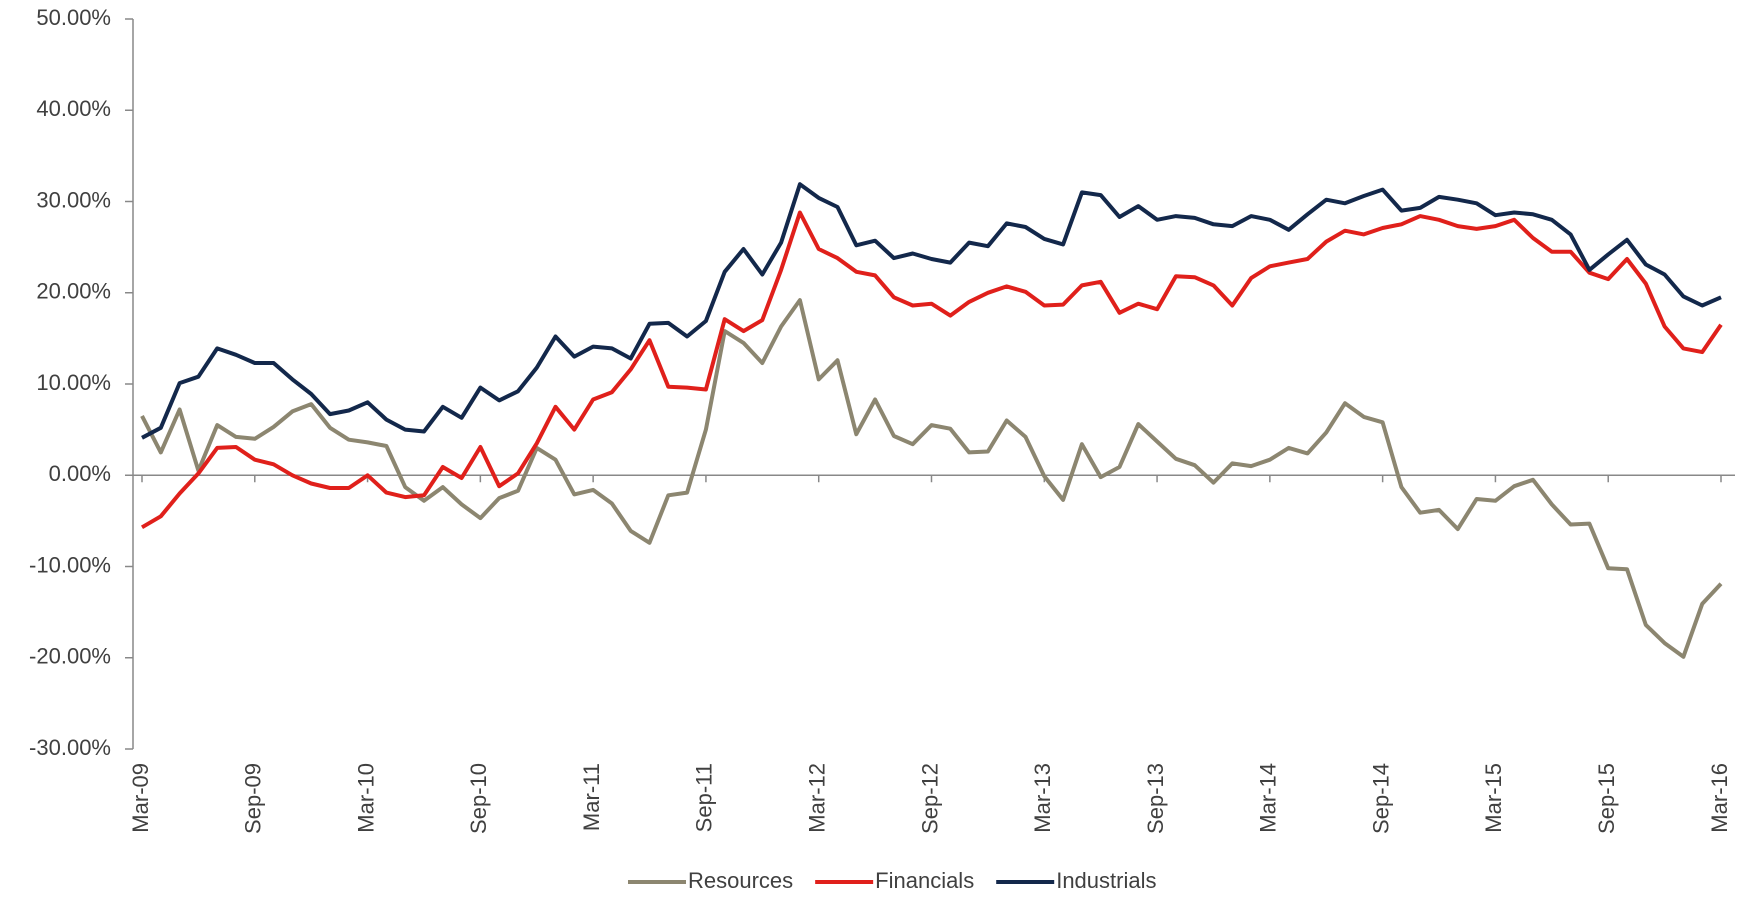 The image size is (1739, 910). Describe the element at coordinates (70, 564) in the screenshot. I see `y-tick-label: -10.00%` at that location.